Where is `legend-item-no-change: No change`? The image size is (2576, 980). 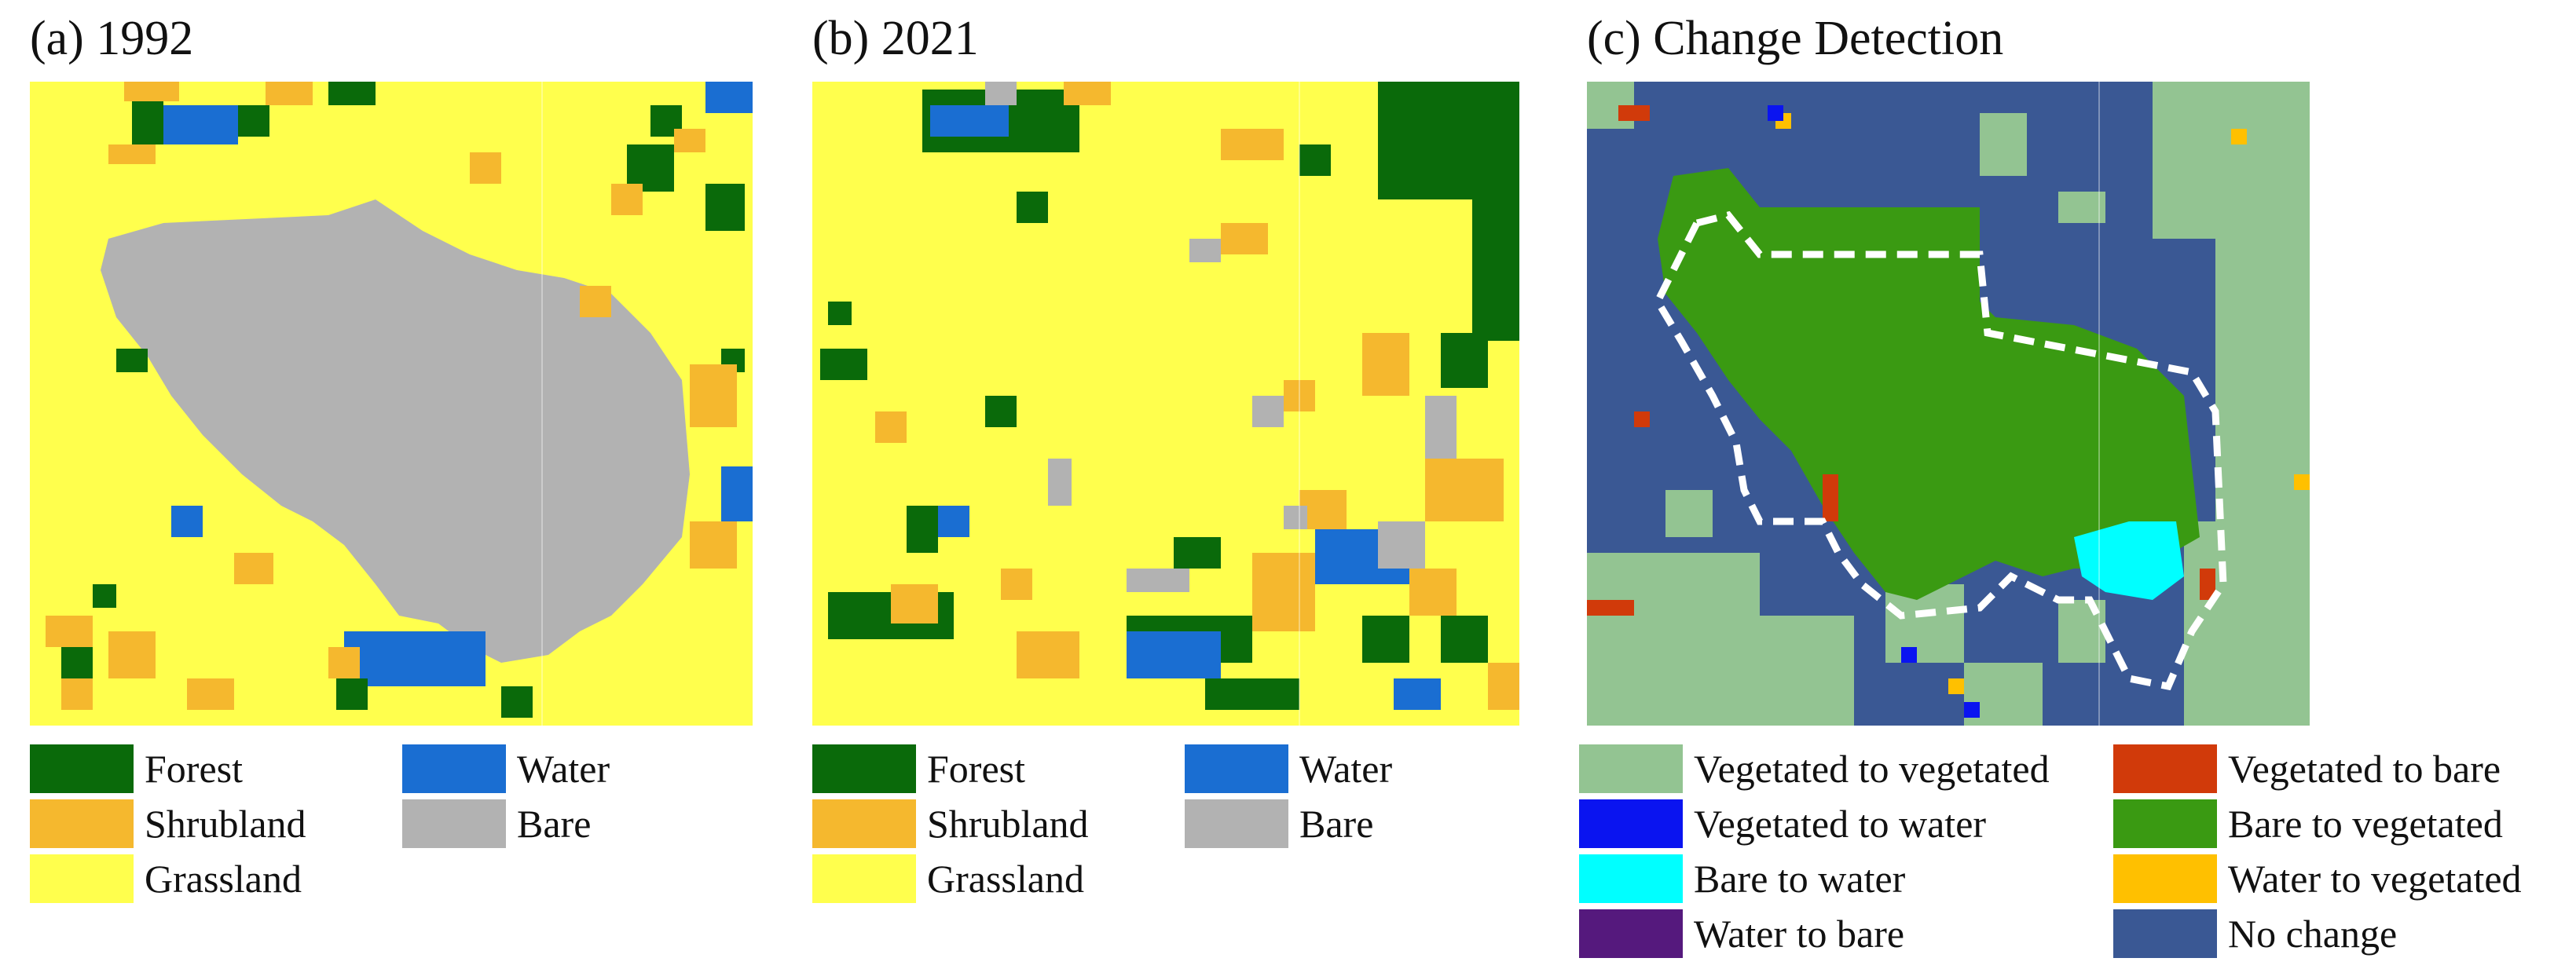
legend-item-no-change: No change is located at coordinates (2255, 933).